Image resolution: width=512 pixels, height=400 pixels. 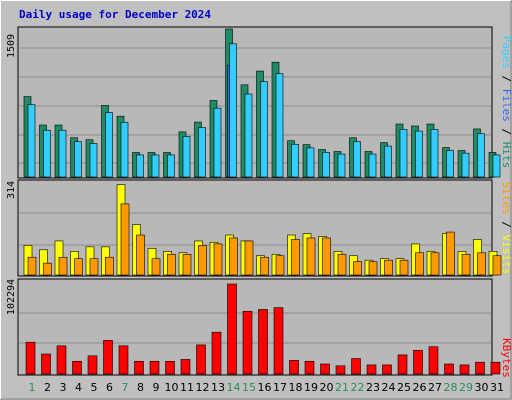 I want to click on day-label: 25, so click(x=404, y=387).